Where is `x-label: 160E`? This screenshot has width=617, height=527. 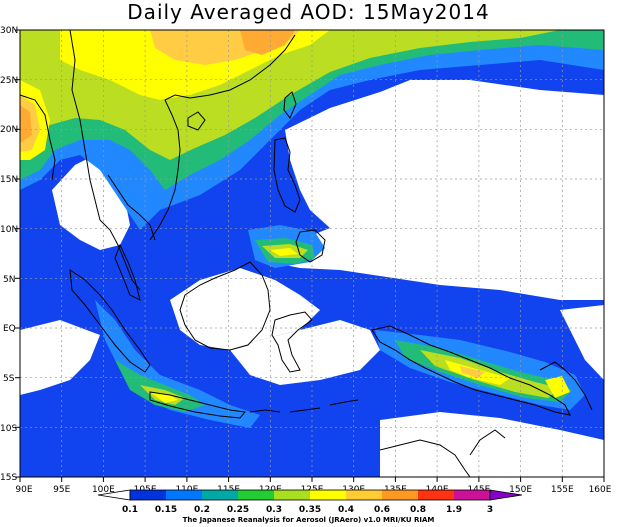 x-label: 160E is located at coordinates (600, 490).